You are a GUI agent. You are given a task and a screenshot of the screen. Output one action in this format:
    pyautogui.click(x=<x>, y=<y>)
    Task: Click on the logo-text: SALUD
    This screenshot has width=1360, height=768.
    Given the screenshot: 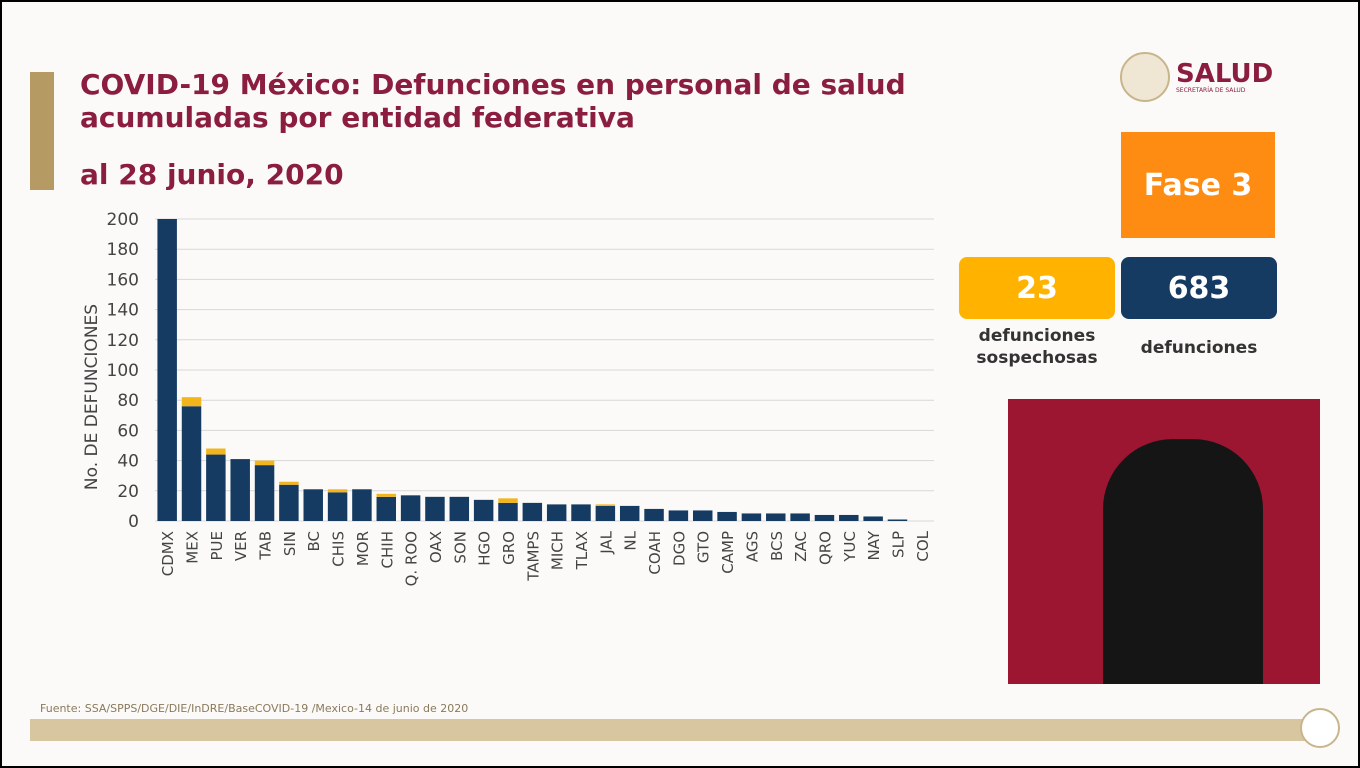 What is the action you would take?
    pyautogui.click(x=1225, y=73)
    